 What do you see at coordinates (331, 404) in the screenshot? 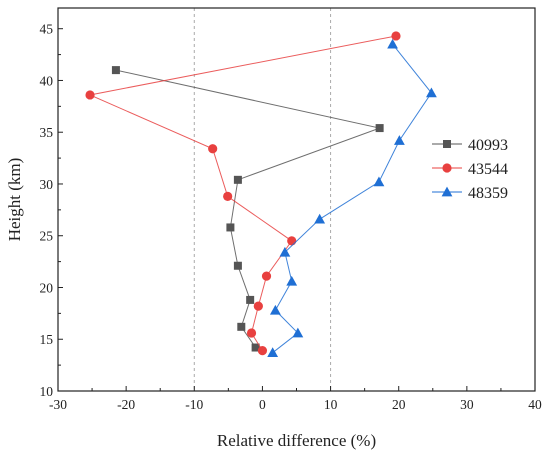
I see `x-tick-label: 10` at bounding box center [331, 404].